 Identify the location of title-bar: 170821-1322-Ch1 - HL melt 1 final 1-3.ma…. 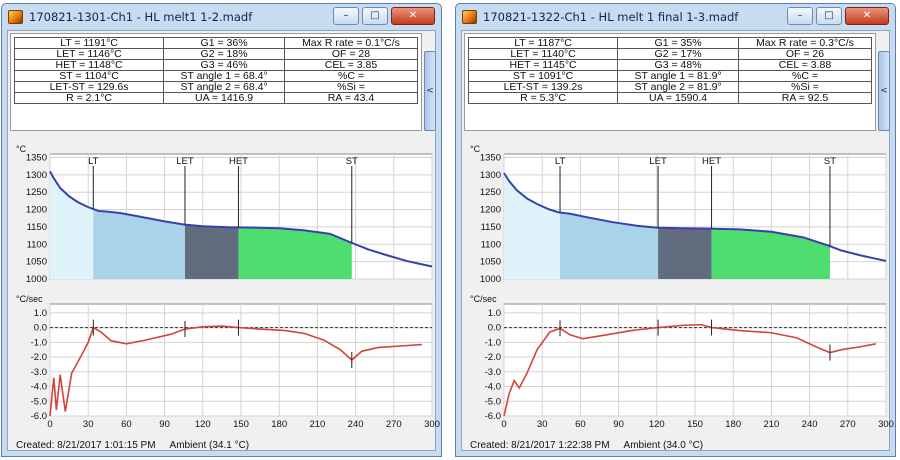
(675, 17).